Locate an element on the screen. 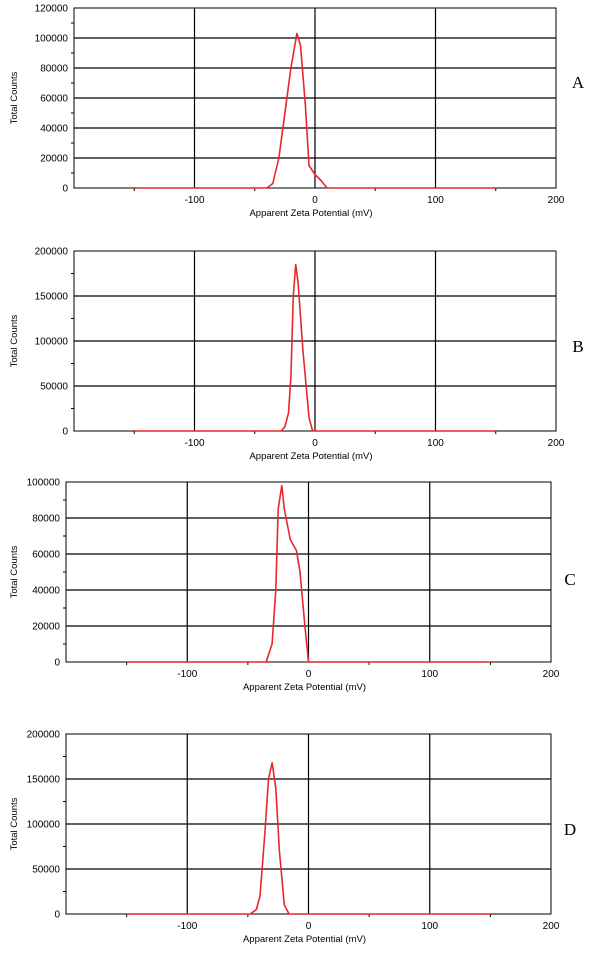 This screenshot has width=593, height=955. panel-label: B is located at coordinates (577, 346).